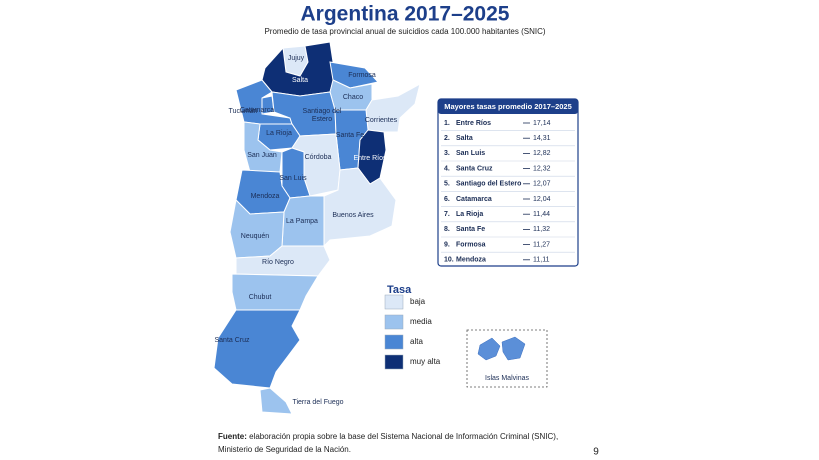 The height and width of the screenshot is (460, 819). What do you see at coordinates (405, 14) in the screenshot?
I see `title: Argentina 2017–2025` at bounding box center [405, 14].